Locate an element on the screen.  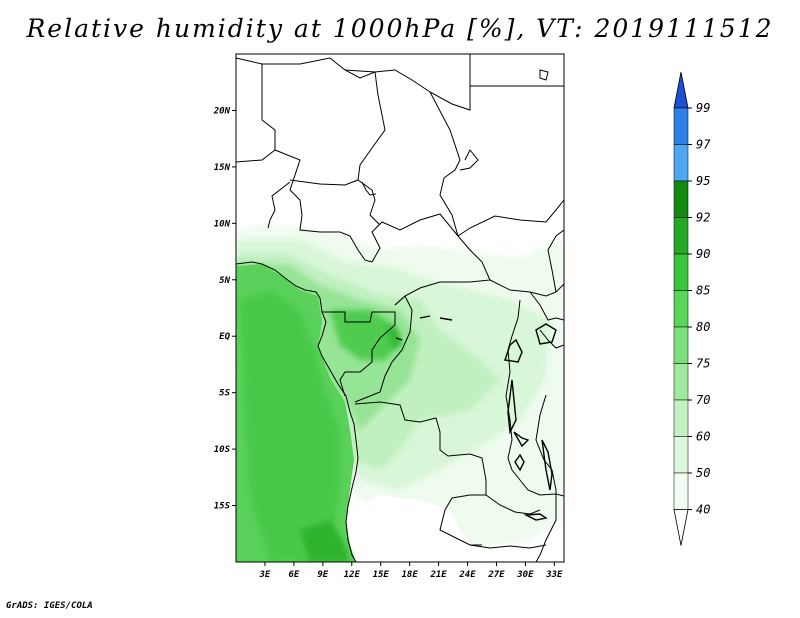
border-sahel is located at coordinates (308, 145).